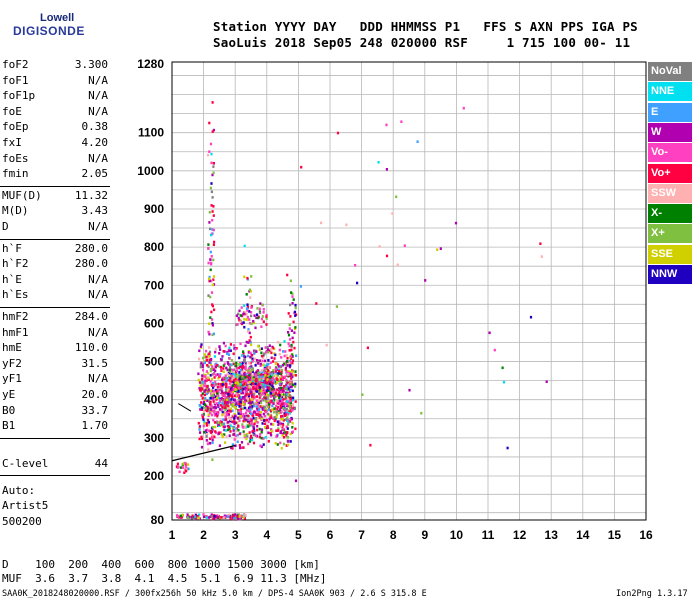 The width and height of the screenshot is (700, 600). What do you see at coordinates (19, 490) in the screenshot?
I see `auto-label: Auto:` at bounding box center [19, 490].